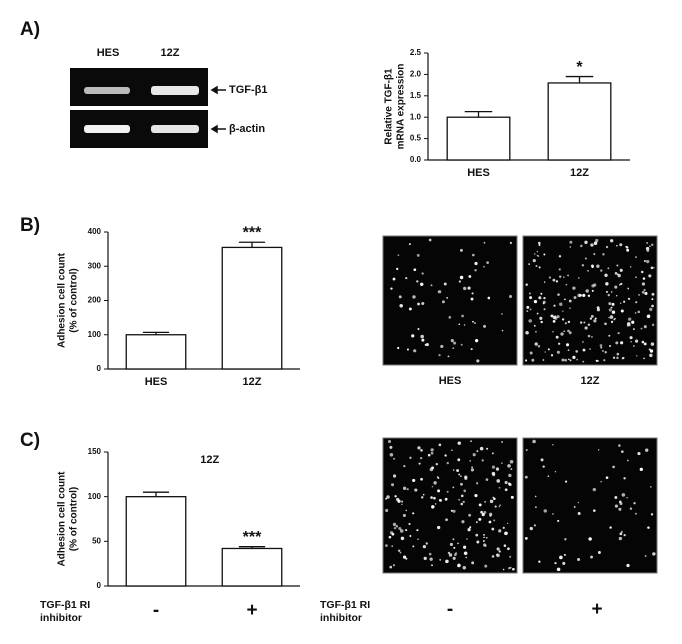 The image size is (682, 644). I want to click on band-label: β-actin, so click(247, 129).